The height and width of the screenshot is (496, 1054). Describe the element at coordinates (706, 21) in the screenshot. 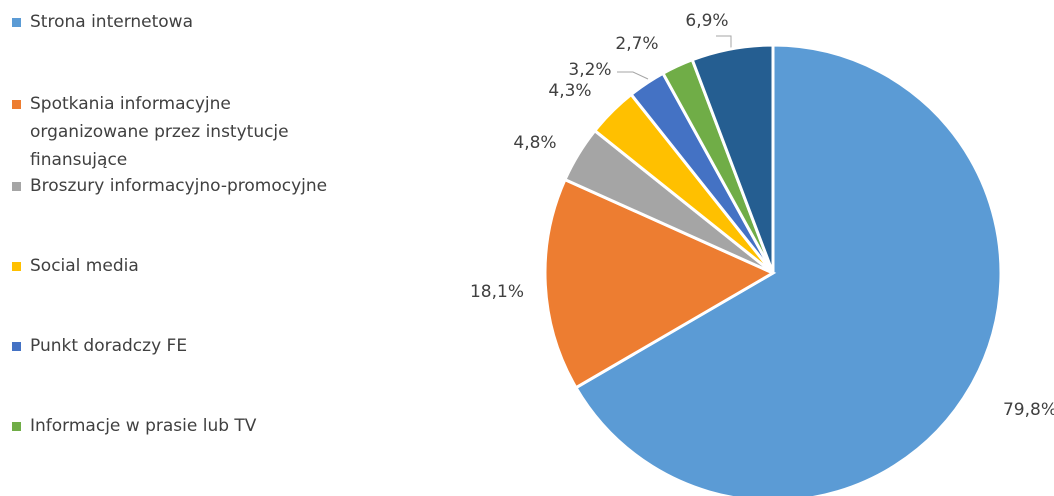

I see `data-label: 6,9%` at that location.